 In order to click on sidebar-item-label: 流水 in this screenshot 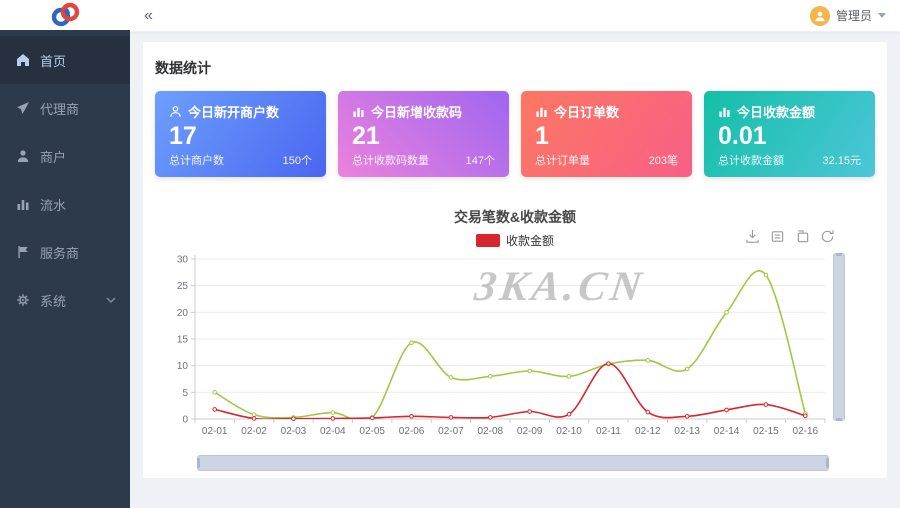, I will do `click(53, 205)`.